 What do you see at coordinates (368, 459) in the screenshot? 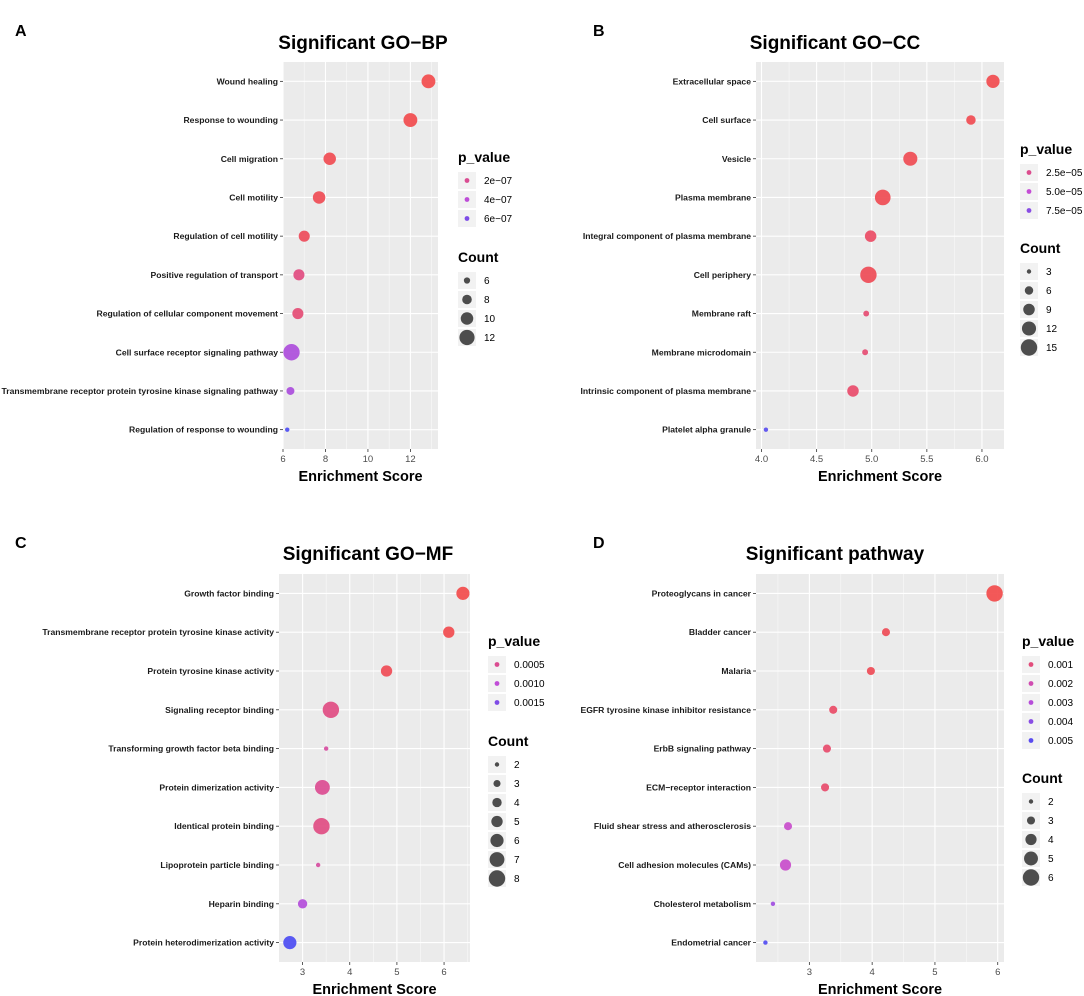
I see `x-tick-label: 10` at bounding box center [368, 459].